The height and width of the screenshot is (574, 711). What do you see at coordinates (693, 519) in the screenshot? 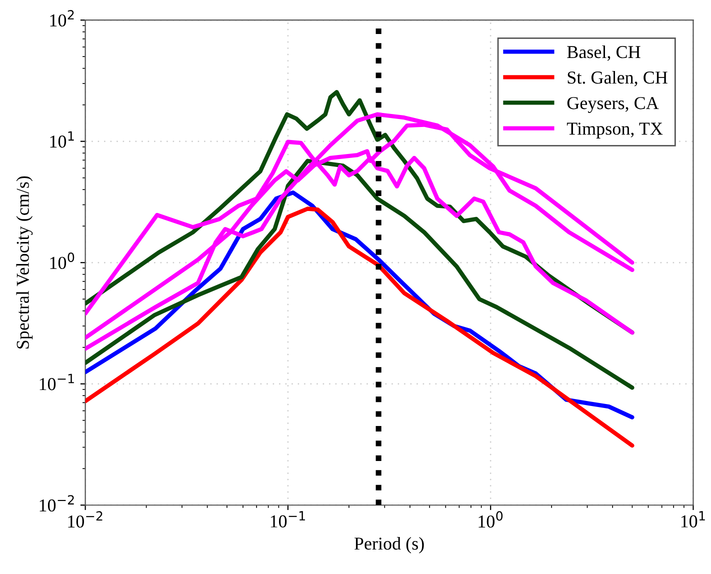
I see `x-tick-label: 10$^{1}$` at bounding box center [693, 519].